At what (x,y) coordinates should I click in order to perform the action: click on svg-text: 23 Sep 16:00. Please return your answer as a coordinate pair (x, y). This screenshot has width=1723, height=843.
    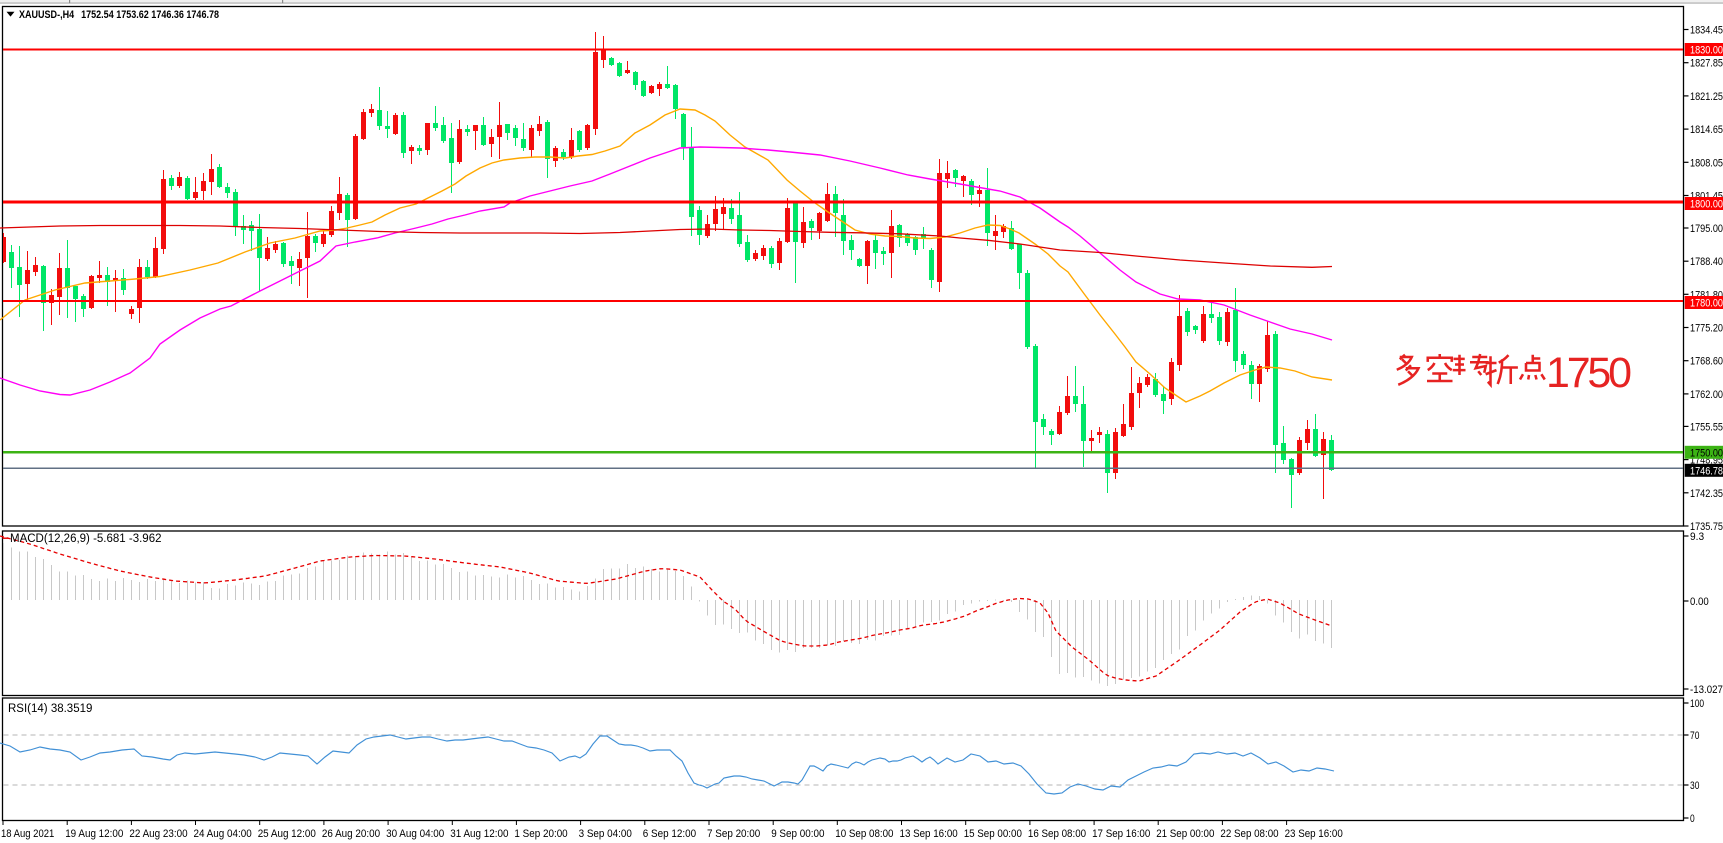
    Looking at the image, I should click on (1314, 834).